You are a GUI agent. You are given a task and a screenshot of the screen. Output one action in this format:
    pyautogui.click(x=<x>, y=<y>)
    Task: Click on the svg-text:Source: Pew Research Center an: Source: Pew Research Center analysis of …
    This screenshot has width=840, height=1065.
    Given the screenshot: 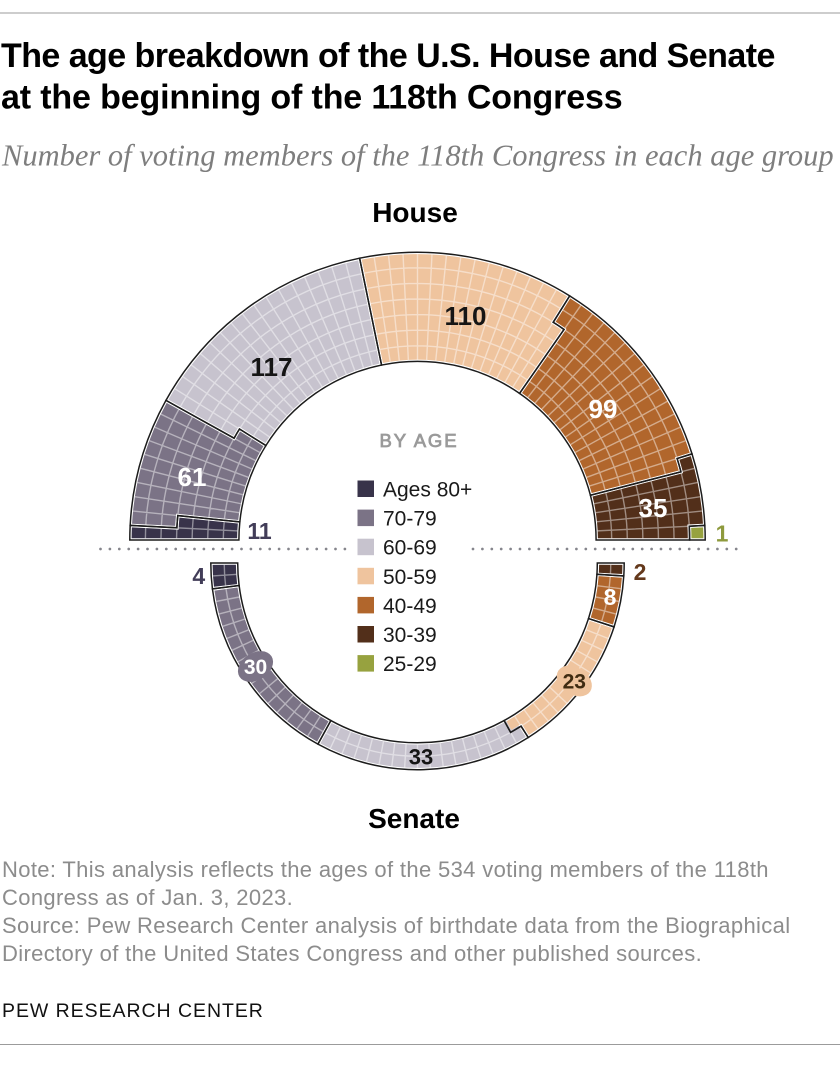 What is the action you would take?
    pyautogui.click(x=396, y=925)
    